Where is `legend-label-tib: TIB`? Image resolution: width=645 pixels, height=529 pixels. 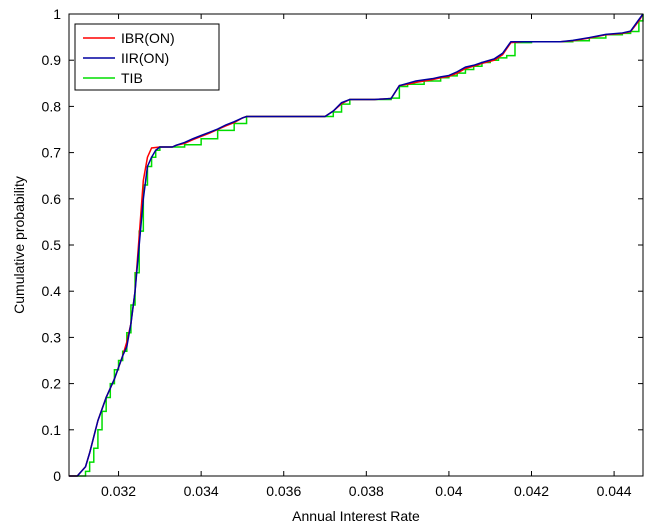
legend-label-tib: TIB is located at coordinates (132, 78).